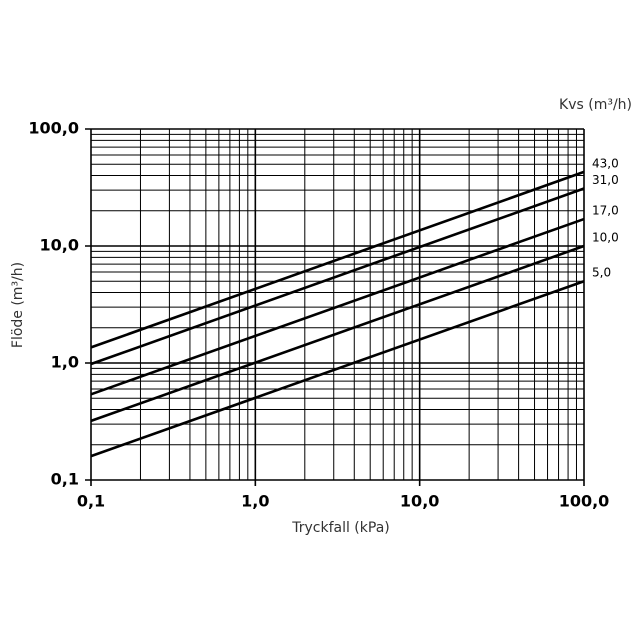 The height and width of the screenshot is (640, 640). Describe the element at coordinates (605, 211) in the screenshot. I see `series-label: 17,0` at that location.